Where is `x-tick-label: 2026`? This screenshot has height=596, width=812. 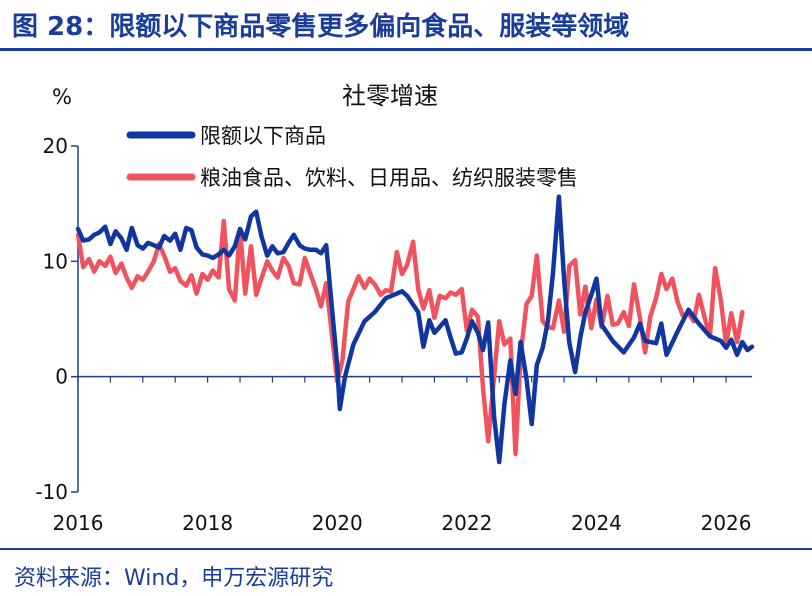 x-tick-label: 2026 is located at coordinates (726, 523).